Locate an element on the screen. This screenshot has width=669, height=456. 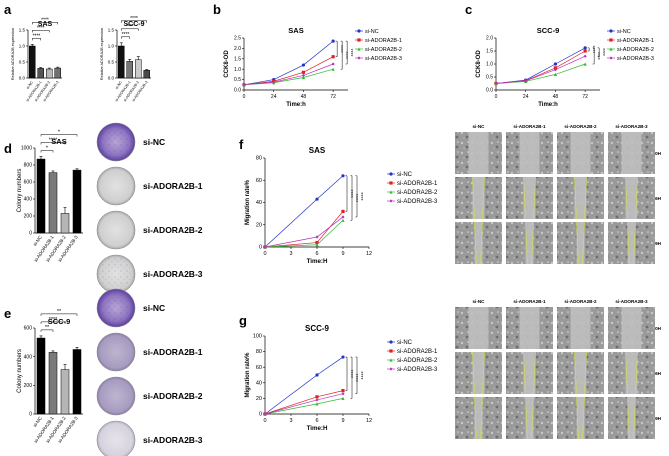
y-tick-label: 1.5 is located at coordinates (22, 30).